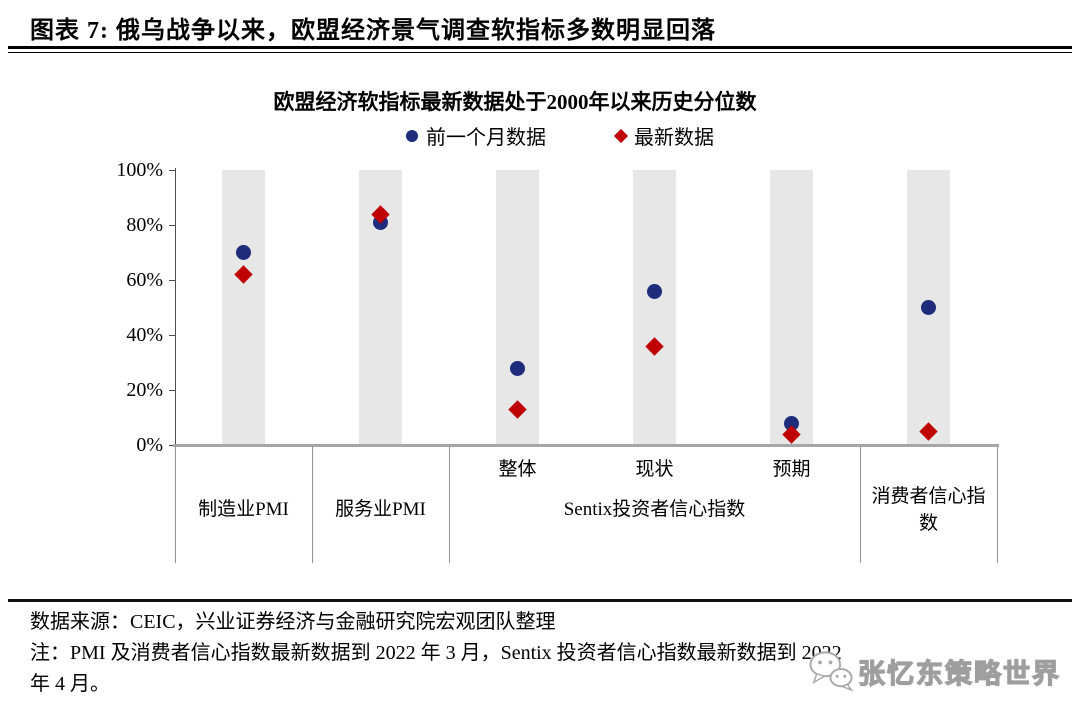  Describe the element at coordinates (144, 390) in the screenshot. I see `y-axis-tick-label: 20%` at that location.